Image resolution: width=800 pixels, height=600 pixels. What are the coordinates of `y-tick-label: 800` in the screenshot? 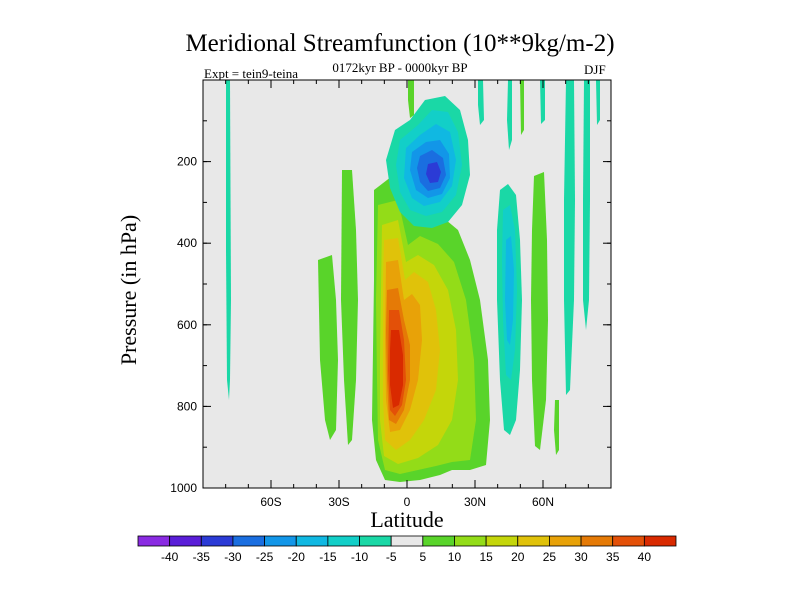 It's located at (187, 406).